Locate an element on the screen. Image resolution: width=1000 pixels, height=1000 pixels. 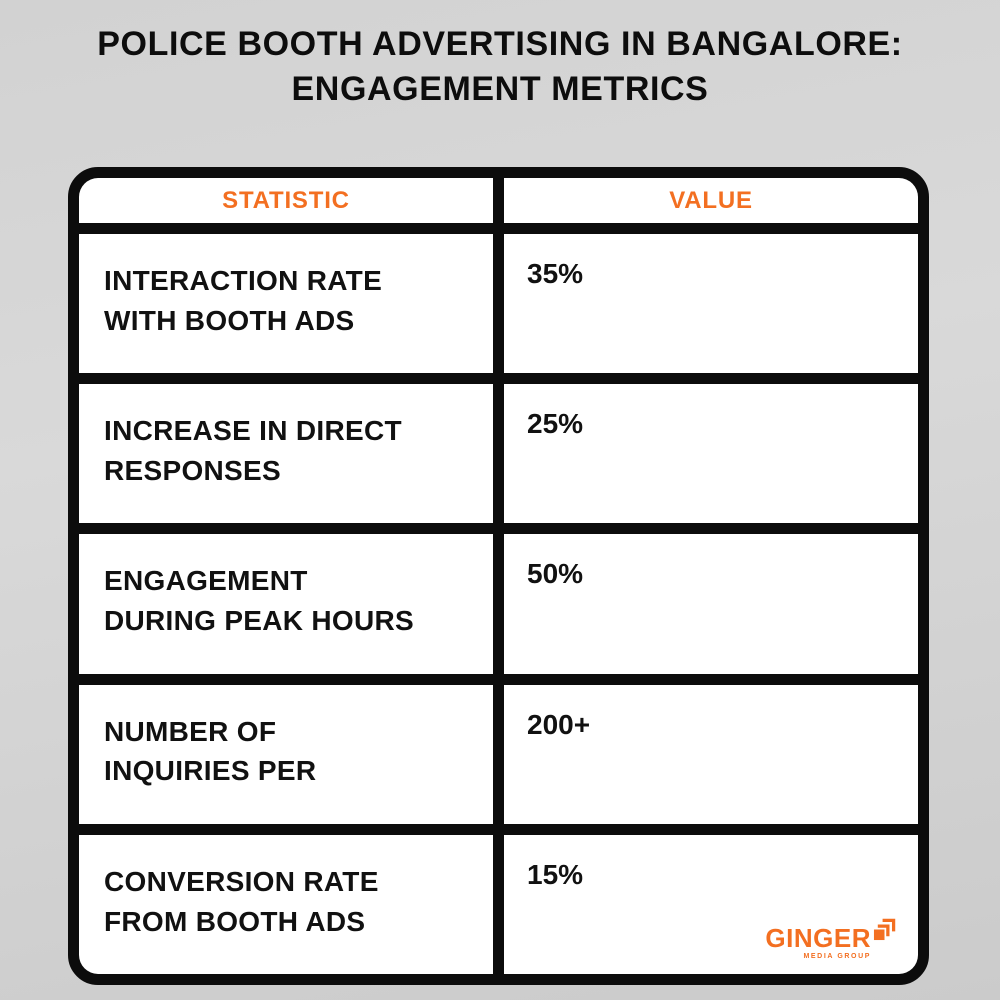
ginger-media-group-logo: GINGER MEDIA GROUP is located at coordinates (830, 939).